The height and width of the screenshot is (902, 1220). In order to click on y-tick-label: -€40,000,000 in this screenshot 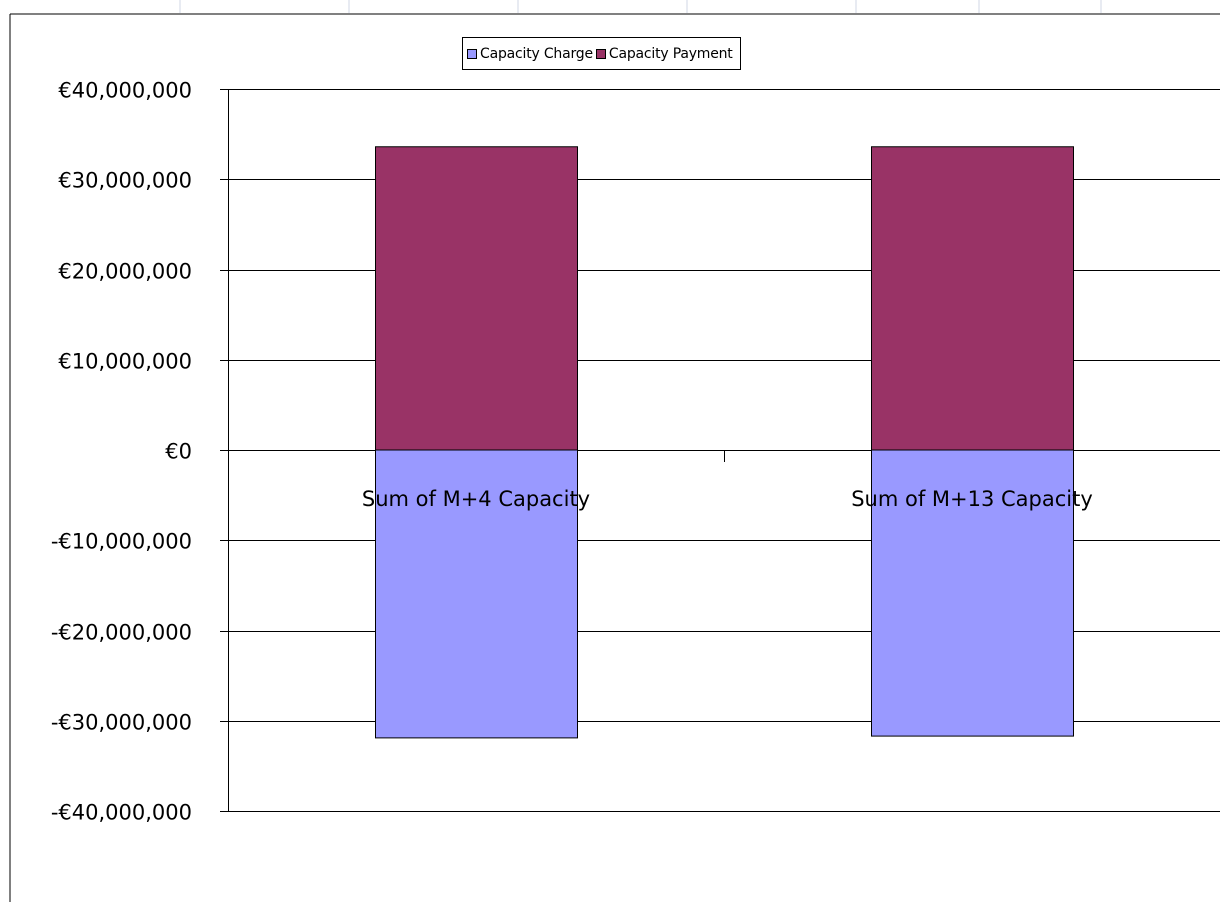, I will do `click(121, 813)`.